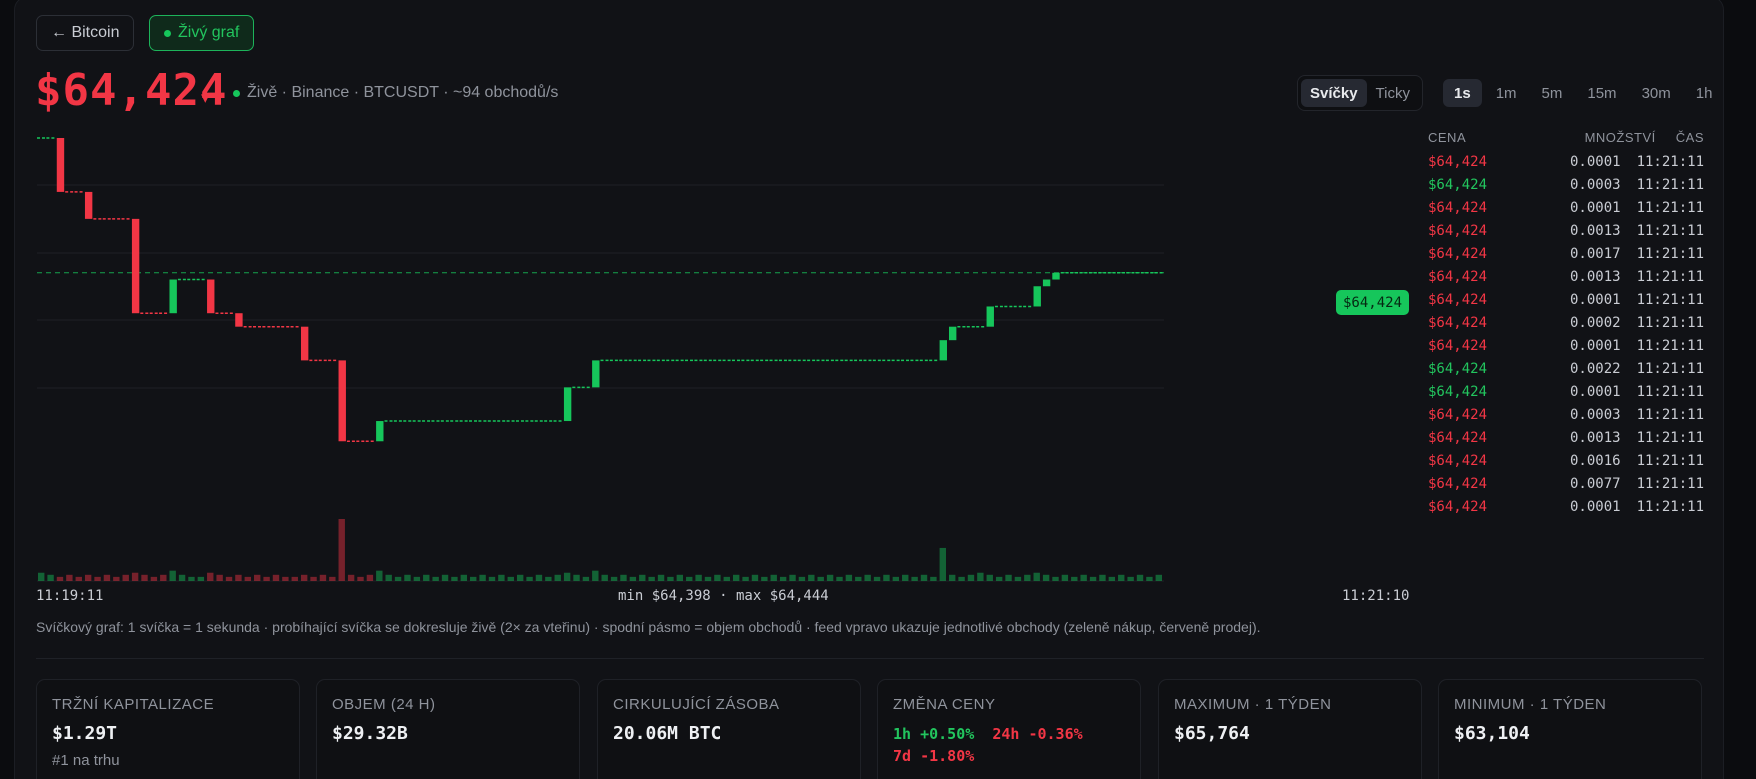 The width and height of the screenshot is (1756, 779). Describe the element at coordinates (1595, 322) in the screenshot. I see `trade-qty: 0.0002` at that location.